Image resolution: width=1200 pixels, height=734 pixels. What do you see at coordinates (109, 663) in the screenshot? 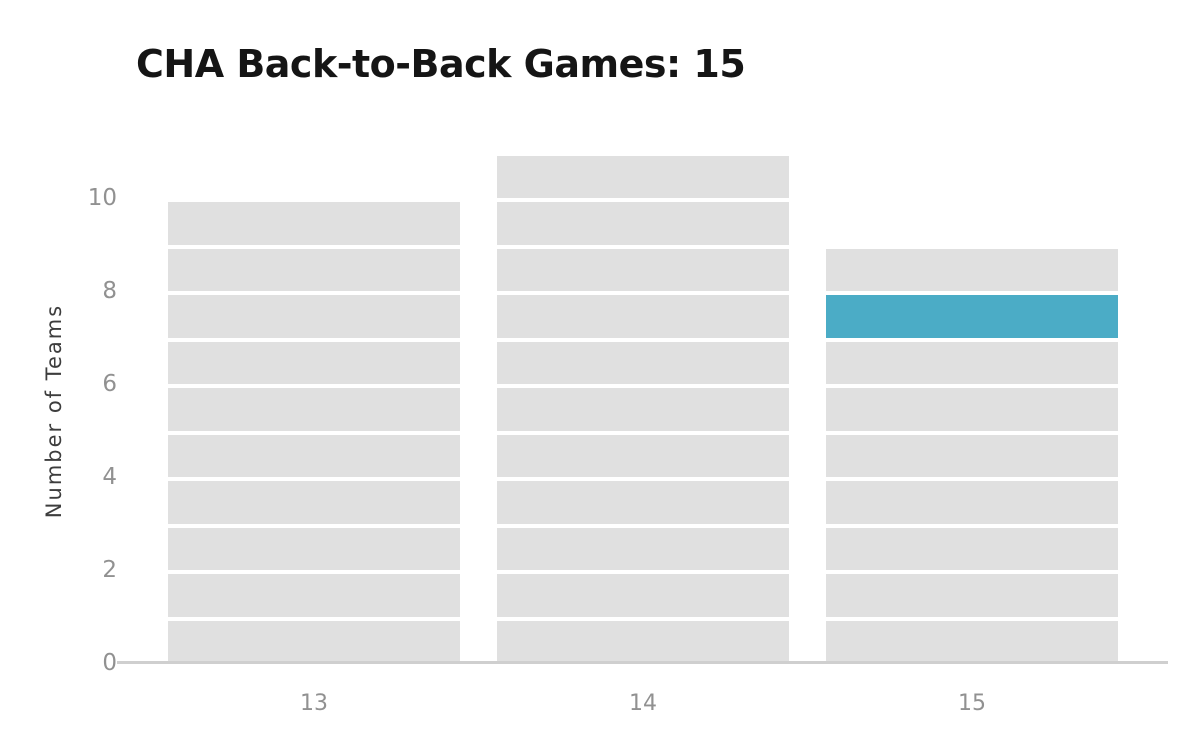
I see `y-tick-label-0: 0` at bounding box center [109, 663].